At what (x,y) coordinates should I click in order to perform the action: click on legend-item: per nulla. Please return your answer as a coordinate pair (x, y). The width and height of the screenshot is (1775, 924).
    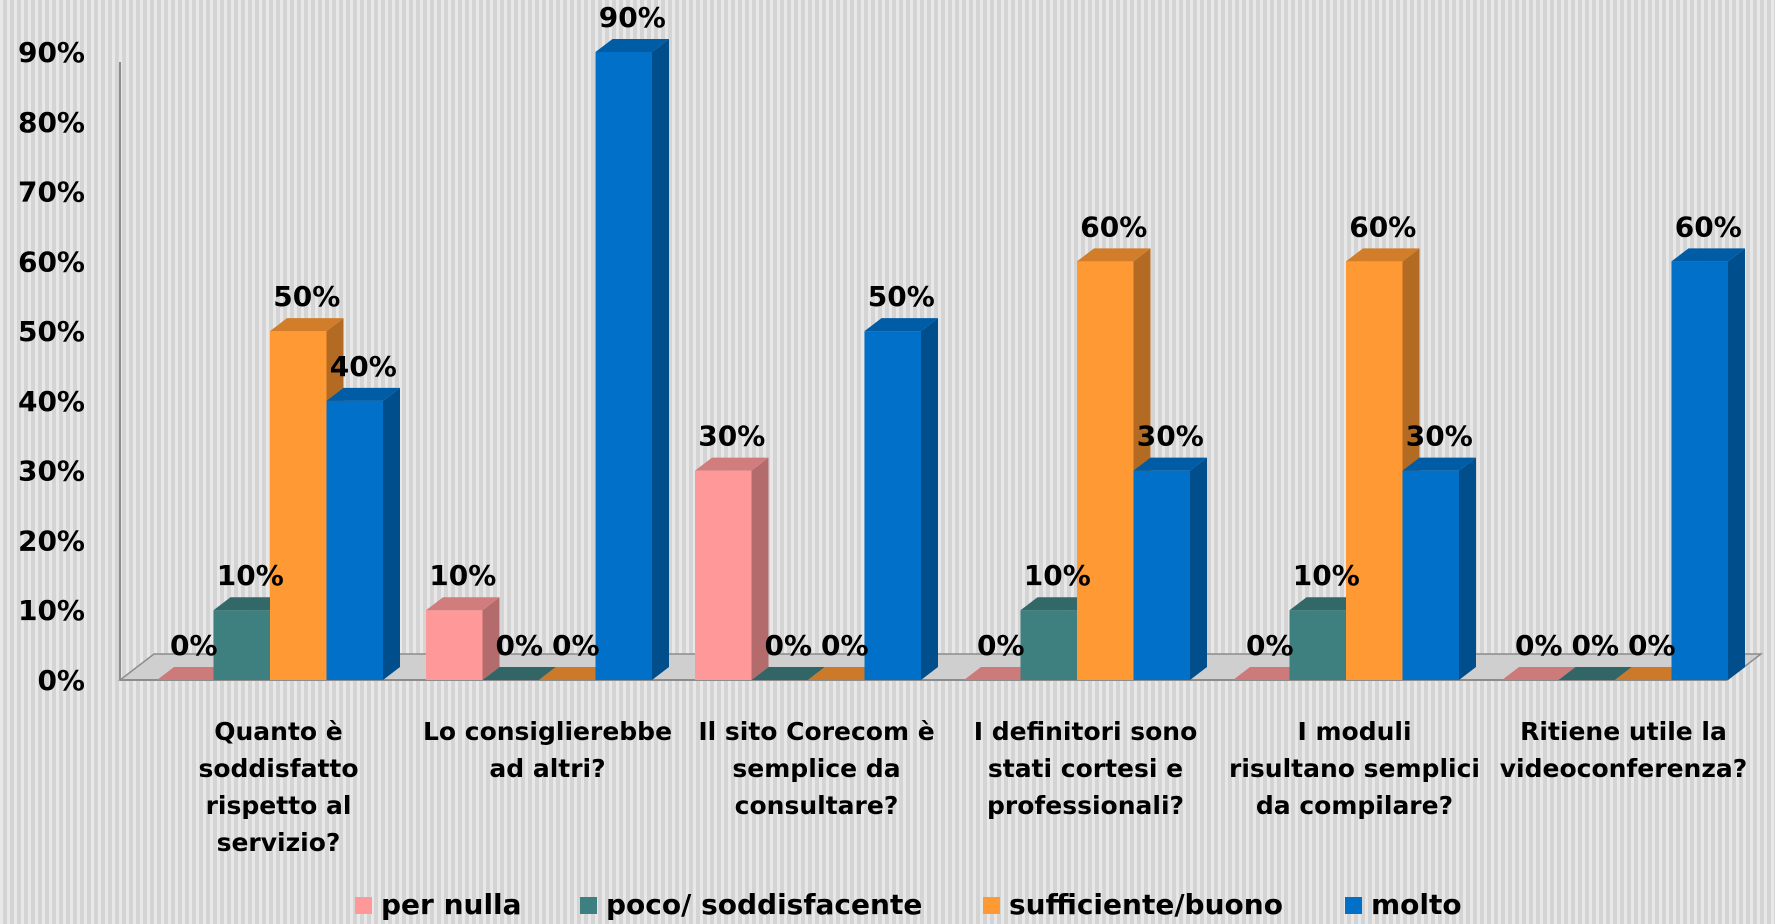
    Looking at the image, I should click on (438, 904).